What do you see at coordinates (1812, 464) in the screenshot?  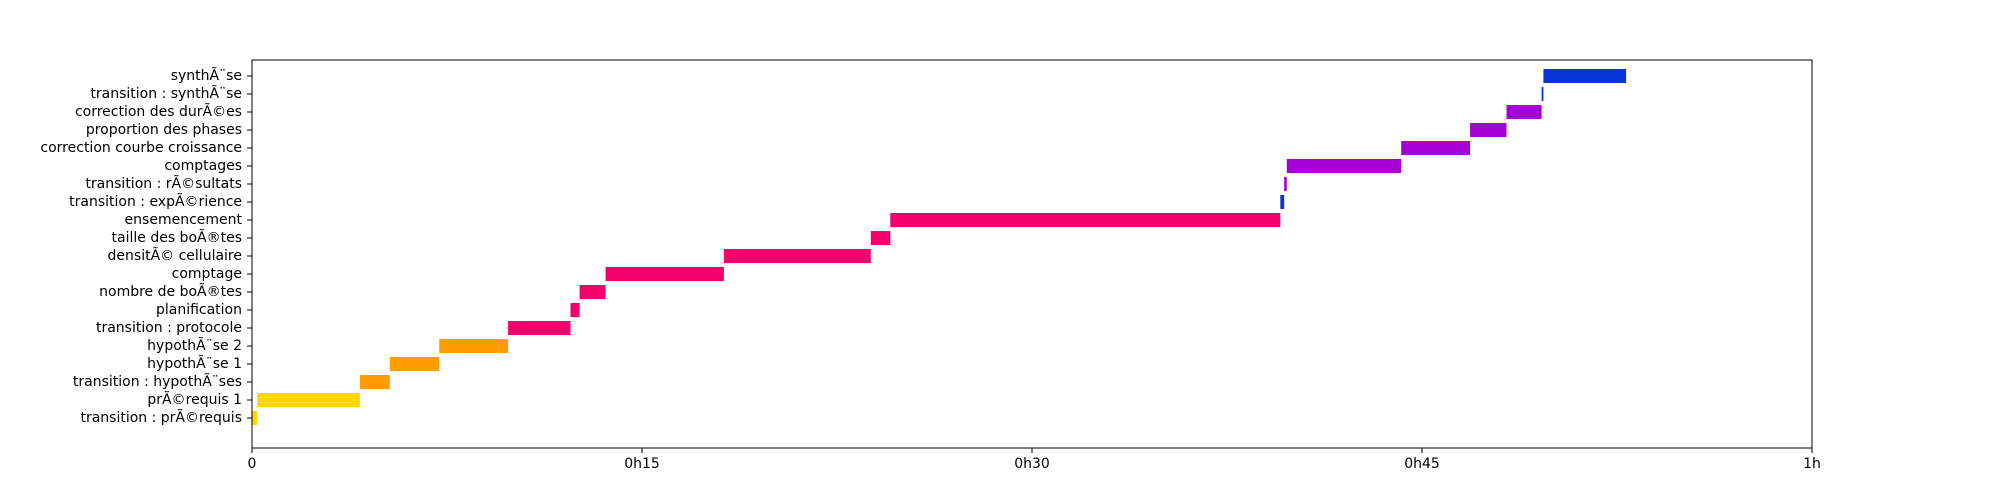 I see `x-tick-label: 1h` at bounding box center [1812, 464].